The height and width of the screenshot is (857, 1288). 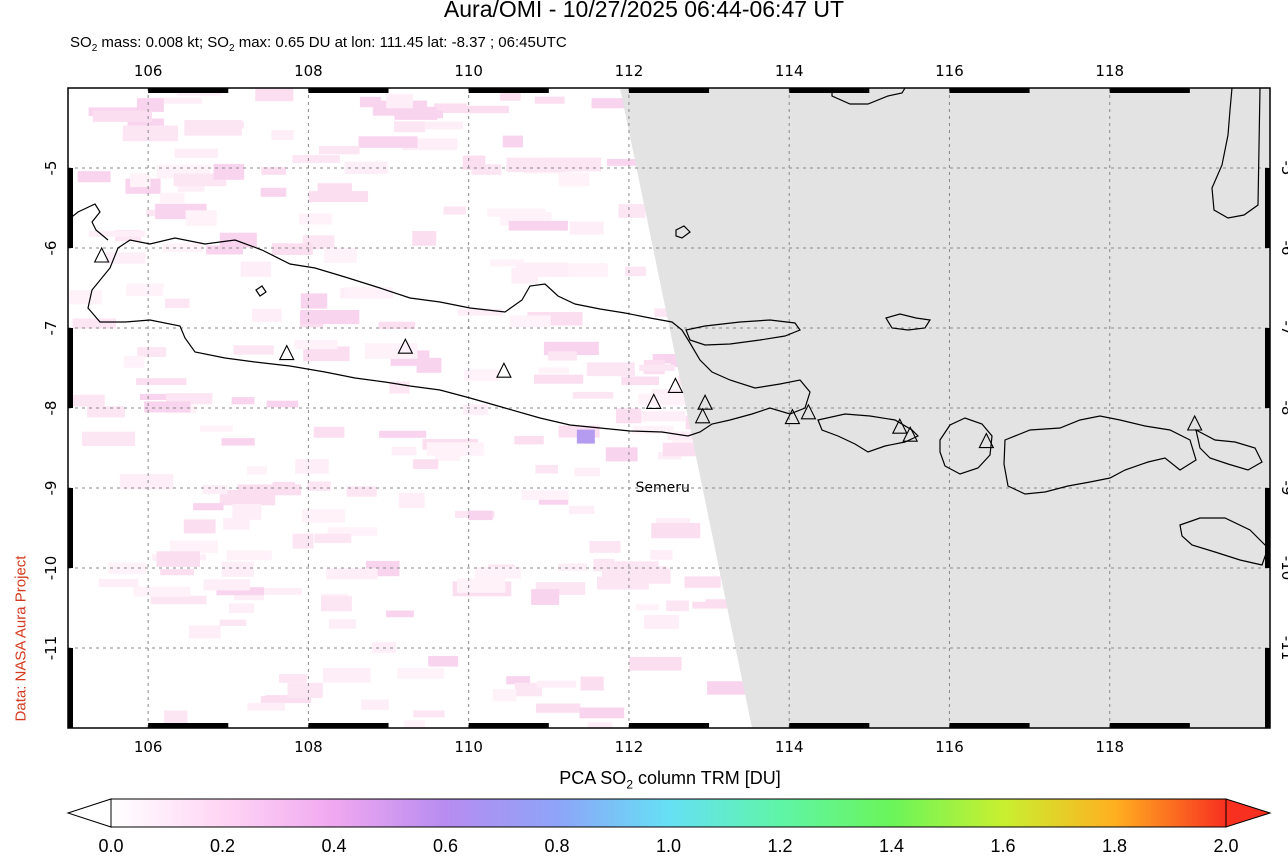 What do you see at coordinates (585, 436) in the screenshot?
I see `so2-max-pixel` at bounding box center [585, 436].